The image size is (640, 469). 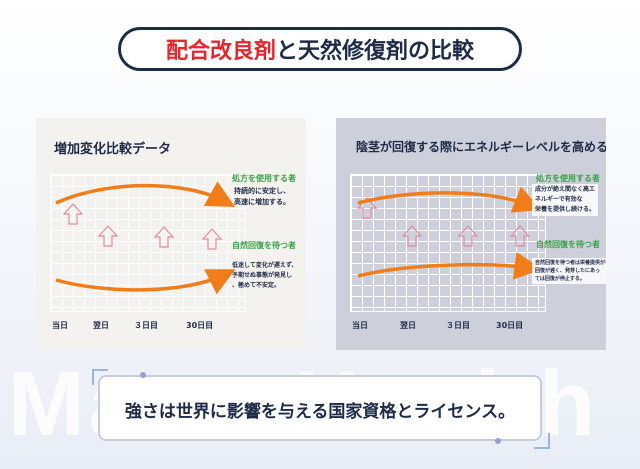 What do you see at coordinates (481, 147) in the screenshot?
I see `panel-title: 陰茎が回復する際にエネルギーレベルを高める` at bounding box center [481, 147].